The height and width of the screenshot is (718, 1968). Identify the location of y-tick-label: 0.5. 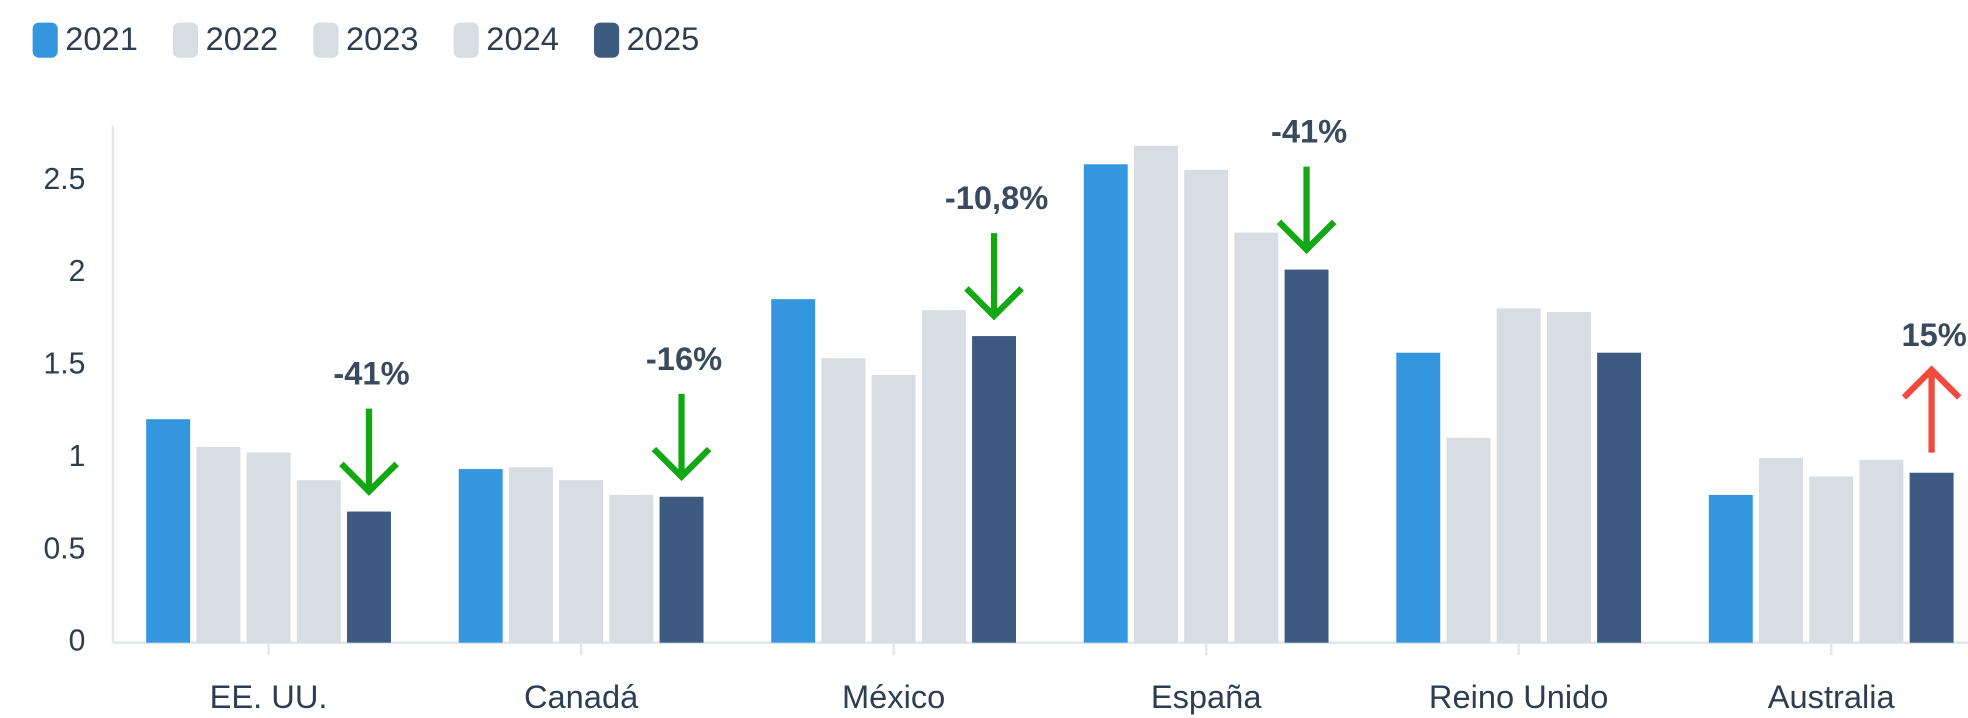
(64, 548).